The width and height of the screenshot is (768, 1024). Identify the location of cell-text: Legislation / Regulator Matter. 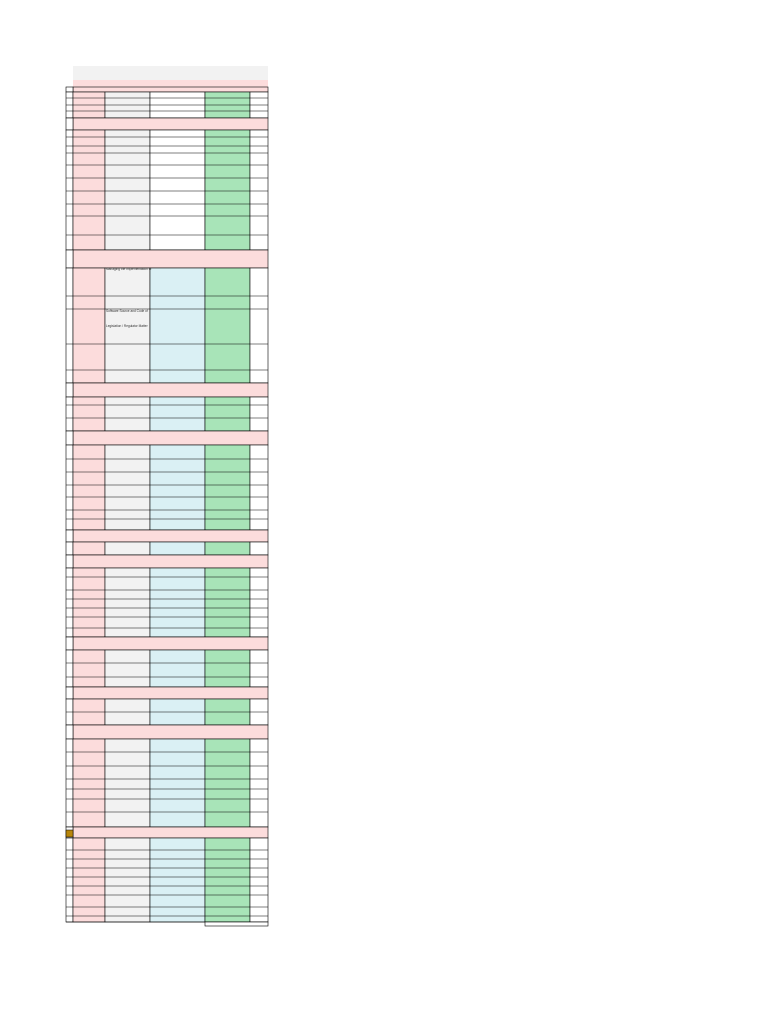
(127, 326).